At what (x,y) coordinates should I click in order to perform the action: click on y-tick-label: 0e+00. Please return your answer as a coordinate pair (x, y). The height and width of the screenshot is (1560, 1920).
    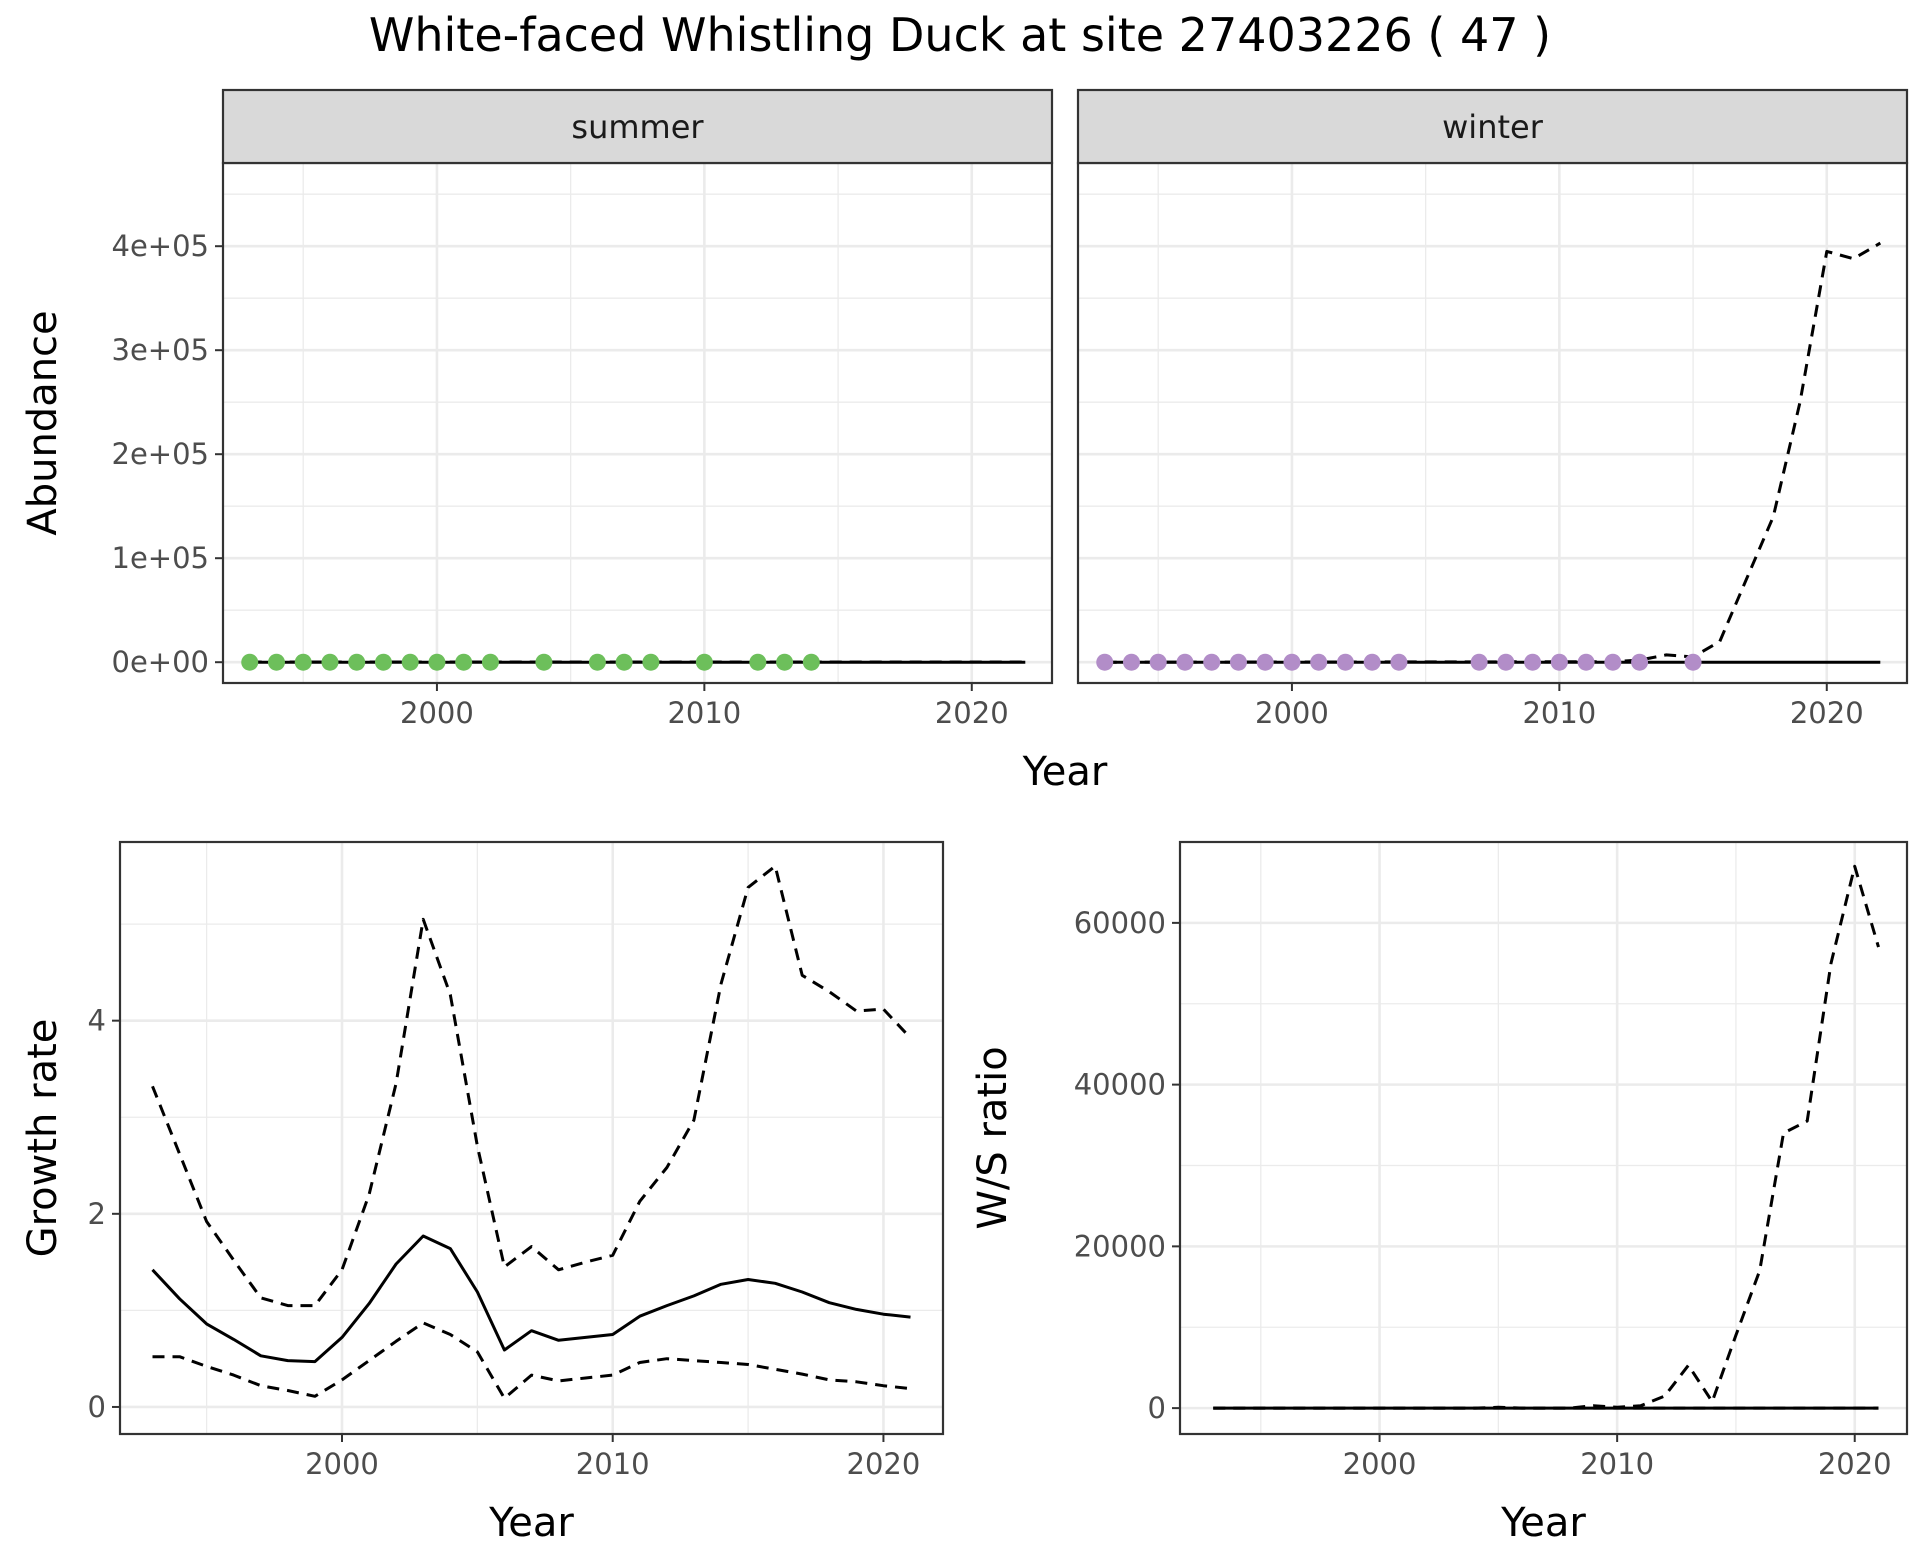
    Looking at the image, I should click on (161, 662).